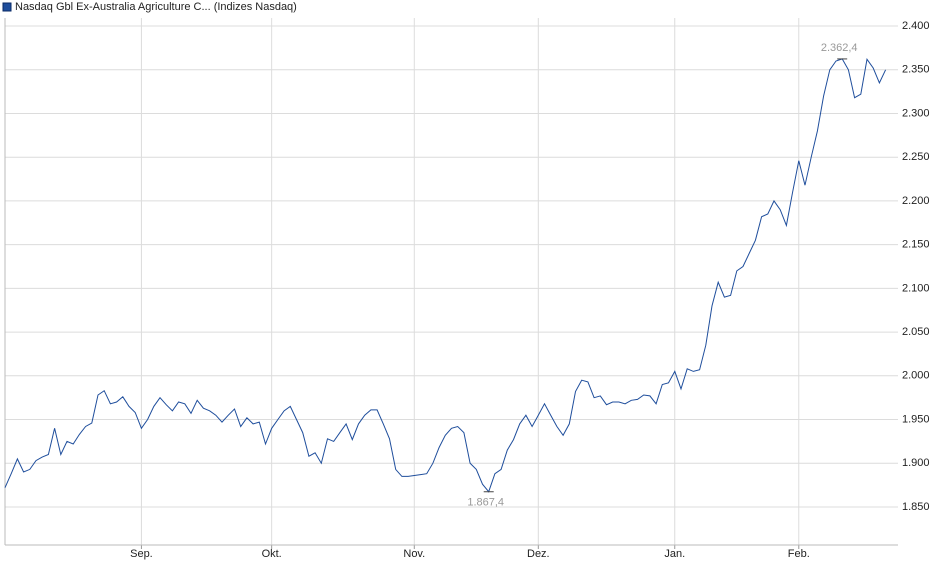  What do you see at coordinates (485, 503) in the screenshot?
I see `annotation-label: 1.867,4` at bounding box center [485, 503].